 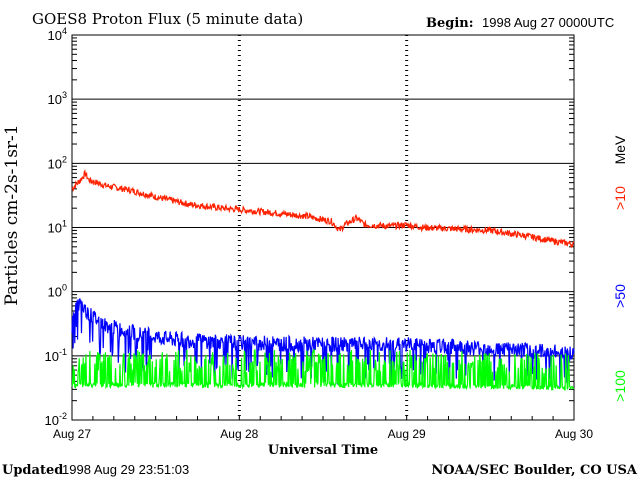 What do you see at coordinates (407, 434) in the screenshot?
I see `x-tick-label: Aug 29` at bounding box center [407, 434].